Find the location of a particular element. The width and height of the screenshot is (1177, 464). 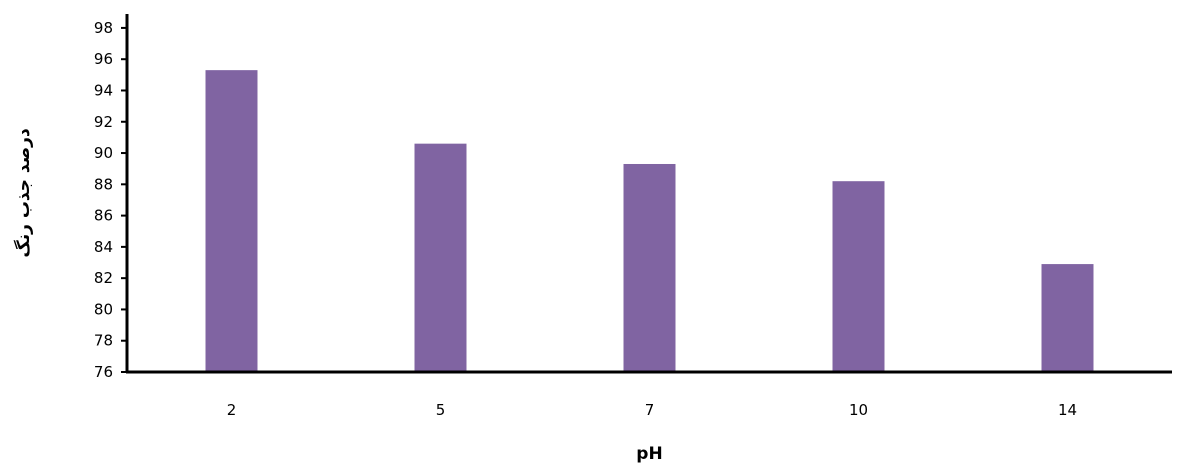

x-tick-label: 7 is located at coordinates (650, 410).